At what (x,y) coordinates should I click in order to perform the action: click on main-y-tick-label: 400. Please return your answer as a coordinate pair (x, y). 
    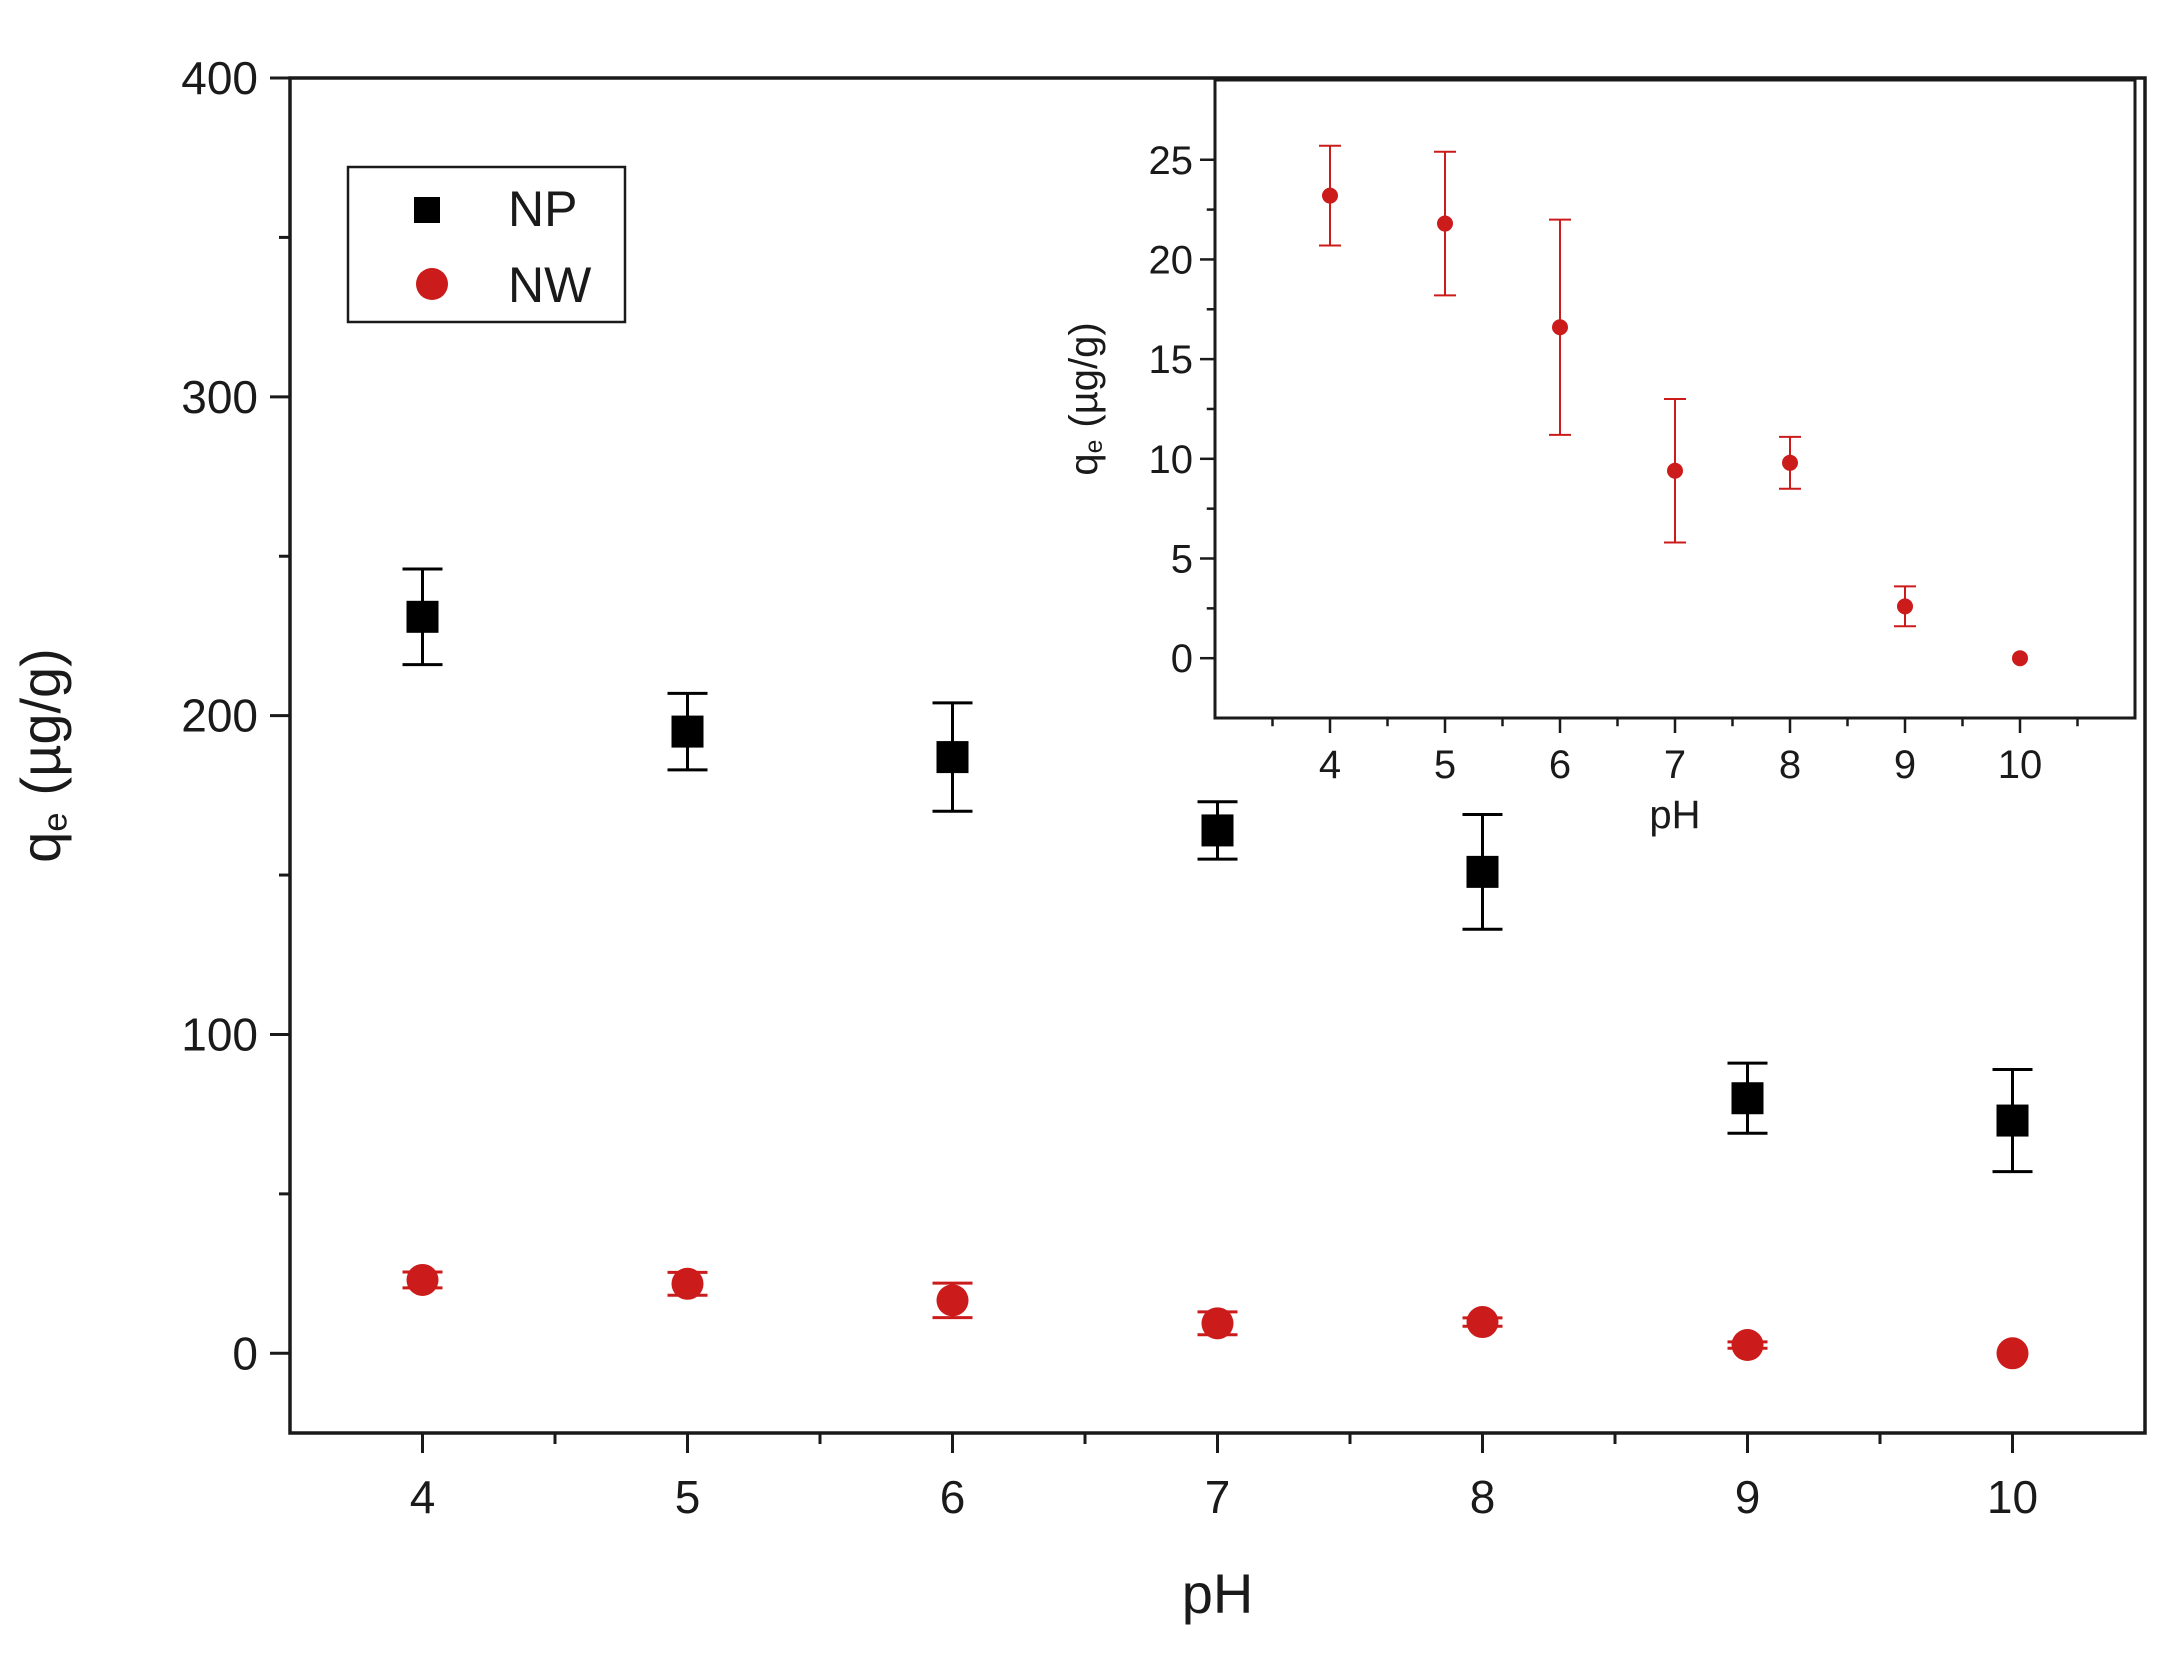
    Looking at the image, I should click on (219, 78).